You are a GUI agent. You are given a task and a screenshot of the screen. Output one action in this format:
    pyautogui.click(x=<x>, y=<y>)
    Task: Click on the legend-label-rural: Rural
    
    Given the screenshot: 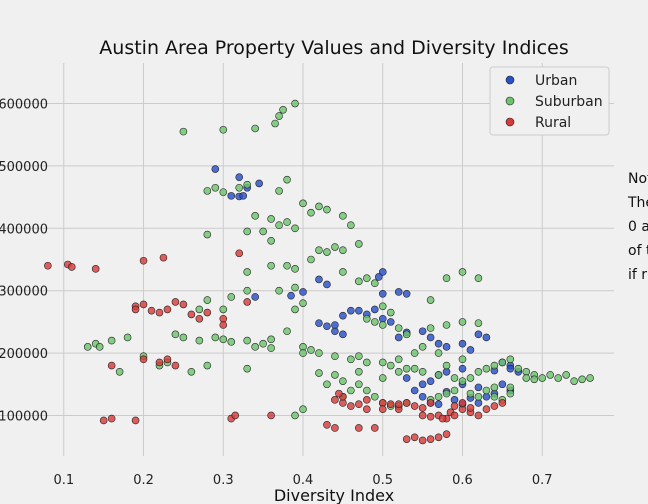 What is the action you would take?
    pyautogui.click(x=553, y=123)
    